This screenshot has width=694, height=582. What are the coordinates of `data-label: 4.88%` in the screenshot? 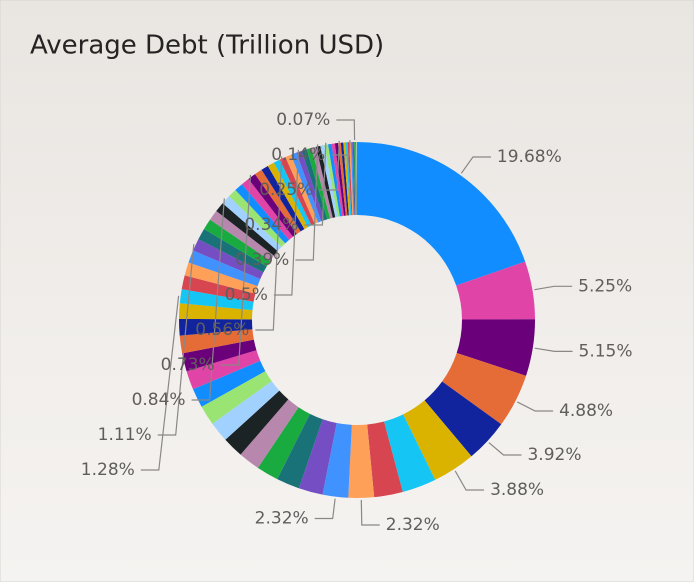 It's located at (586, 411).